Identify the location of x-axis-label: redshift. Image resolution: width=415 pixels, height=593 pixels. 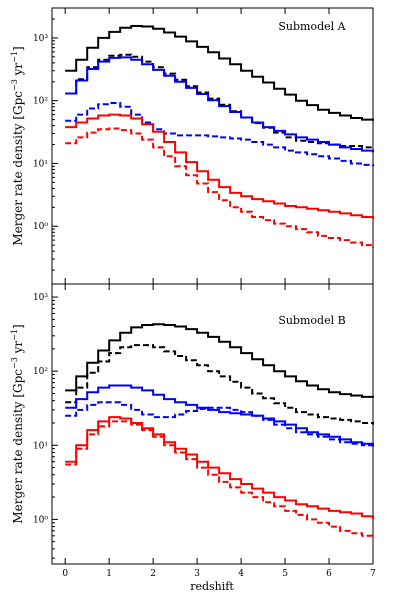
(212, 586).